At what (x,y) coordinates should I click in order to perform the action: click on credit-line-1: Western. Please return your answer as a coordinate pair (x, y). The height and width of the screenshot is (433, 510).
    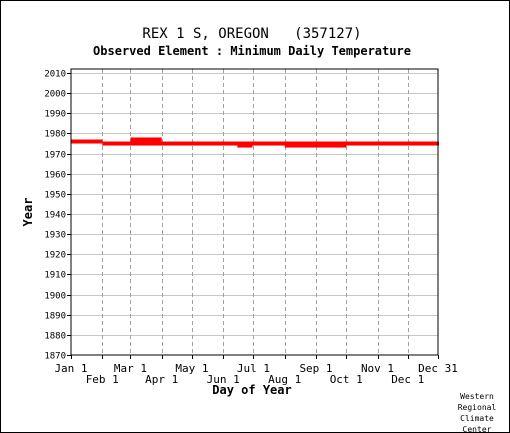
    Looking at the image, I should click on (477, 396).